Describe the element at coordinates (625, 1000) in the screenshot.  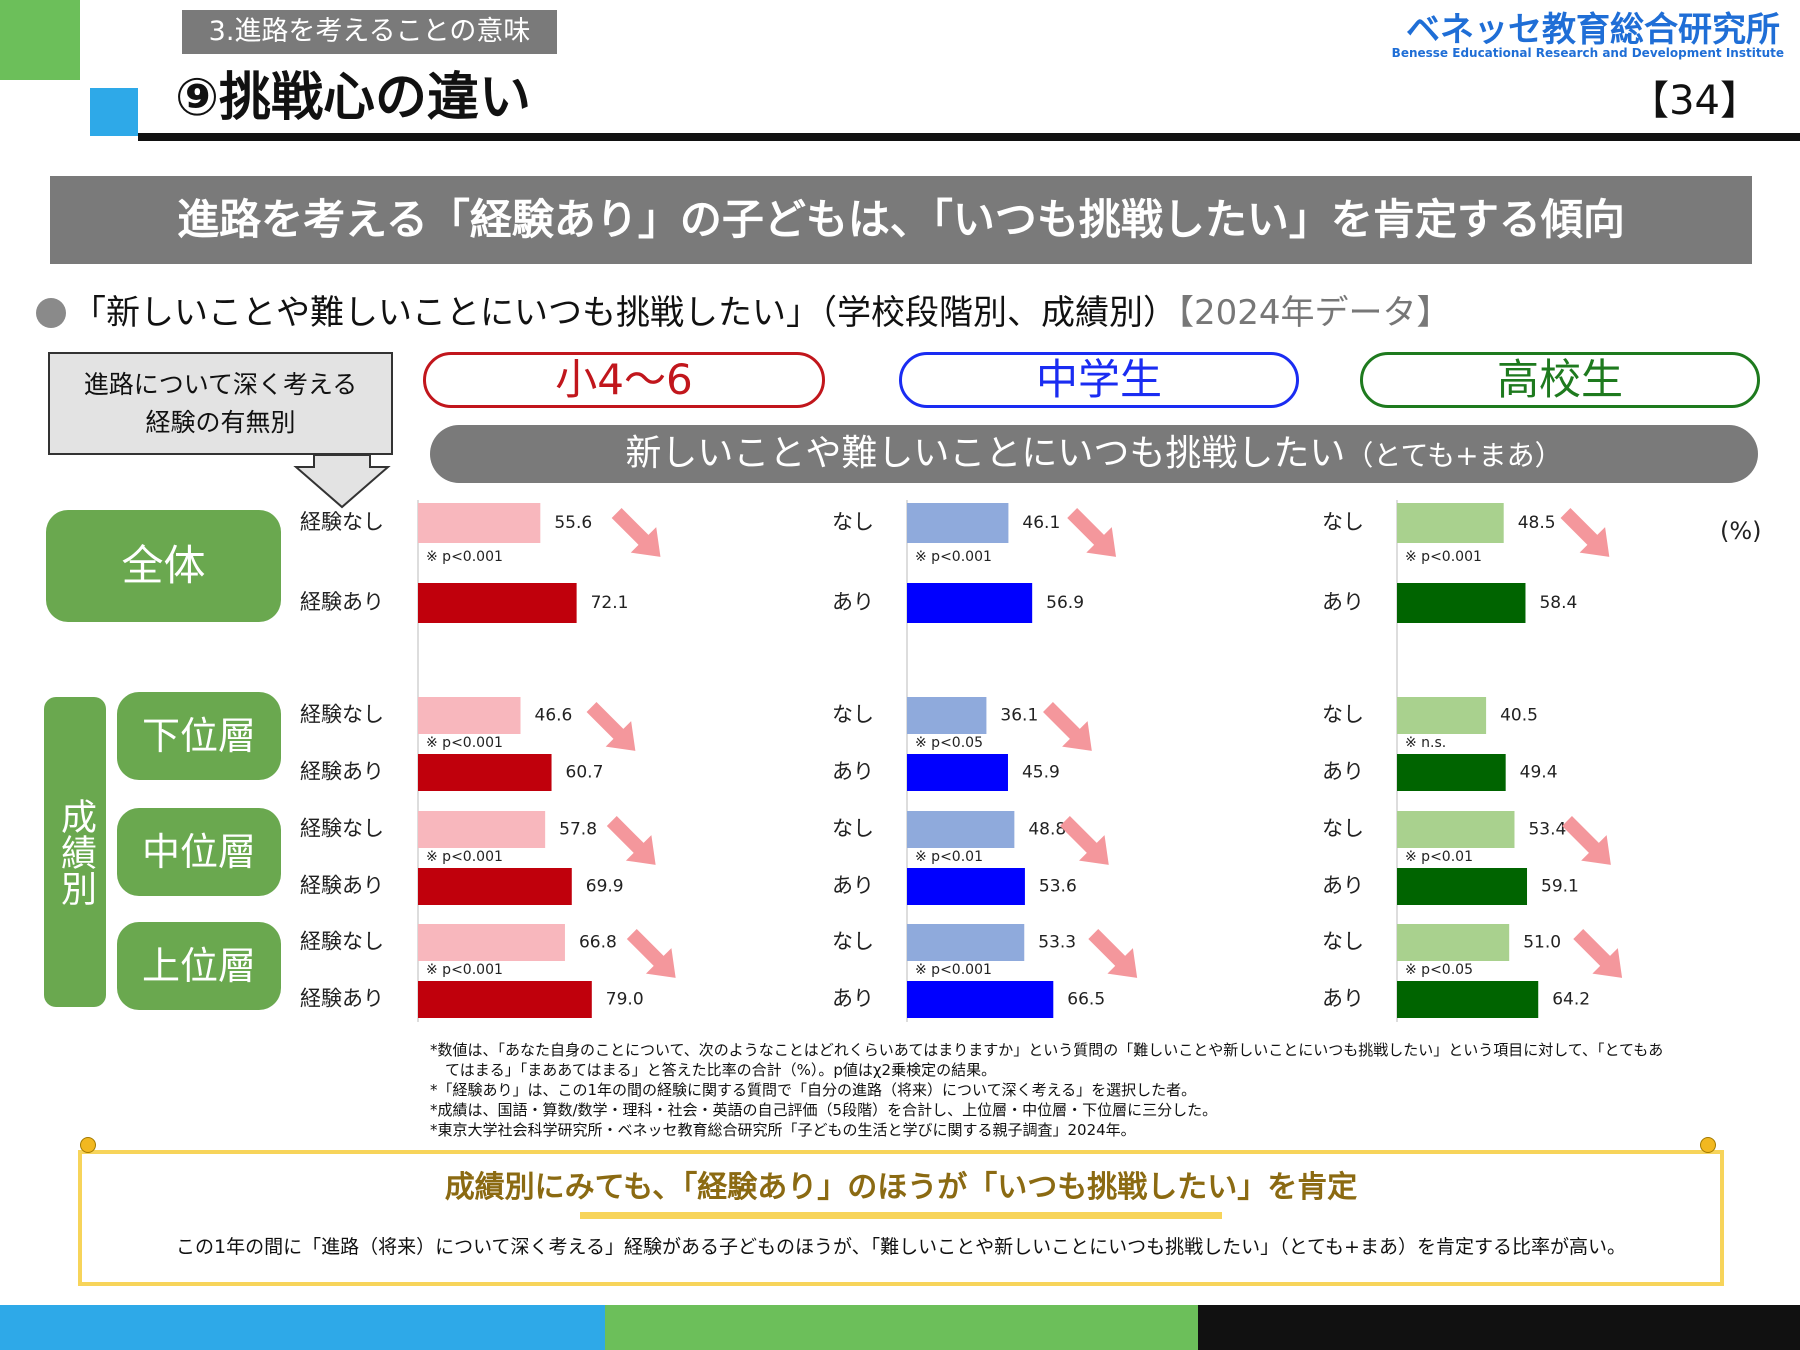
I see `data-label-experienced: 79.0` at that location.